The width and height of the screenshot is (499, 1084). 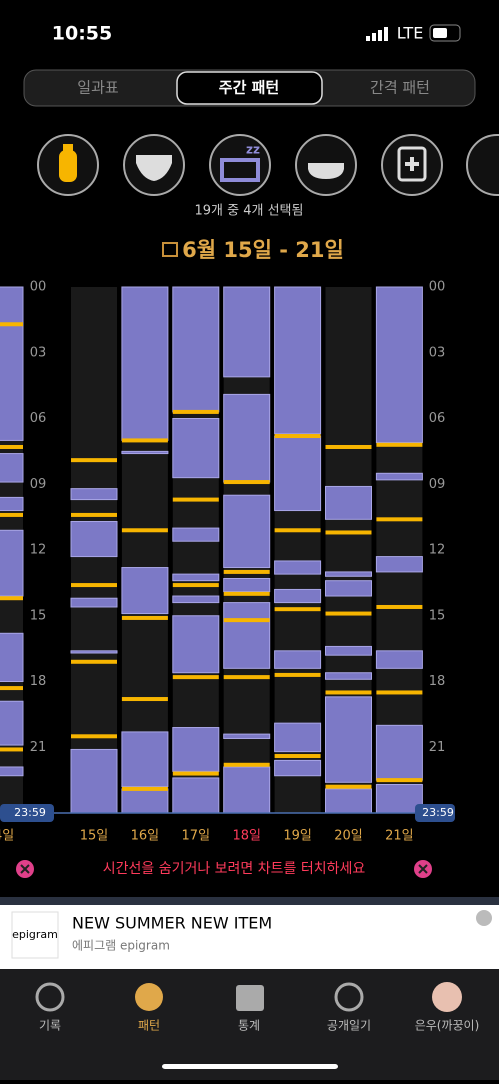 I want to click on tab: 주간 패턴, so click(x=249, y=88).